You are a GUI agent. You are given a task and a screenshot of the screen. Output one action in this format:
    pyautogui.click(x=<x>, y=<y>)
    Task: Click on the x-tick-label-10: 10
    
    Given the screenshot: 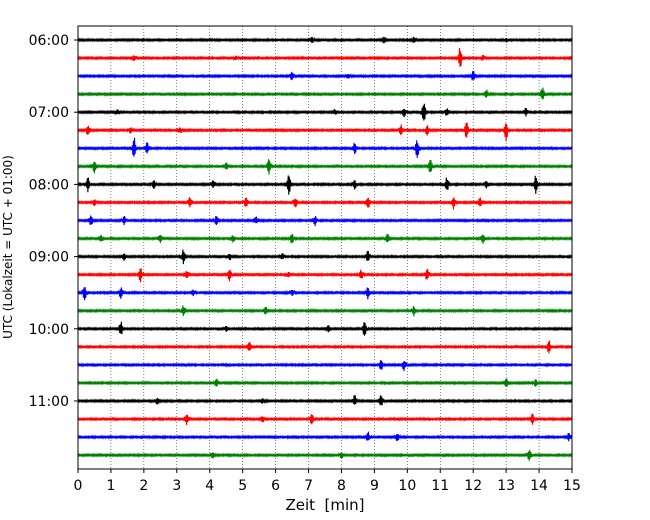 What is the action you would take?
    pyautogui.click(x=407, y=486)
    